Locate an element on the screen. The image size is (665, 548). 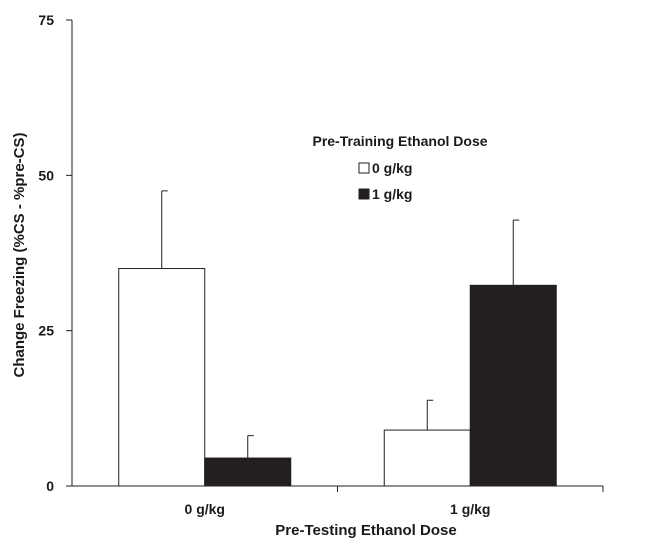
legend-title: Pre-Training Ethanol Dose is located at coordinates (399, 141).